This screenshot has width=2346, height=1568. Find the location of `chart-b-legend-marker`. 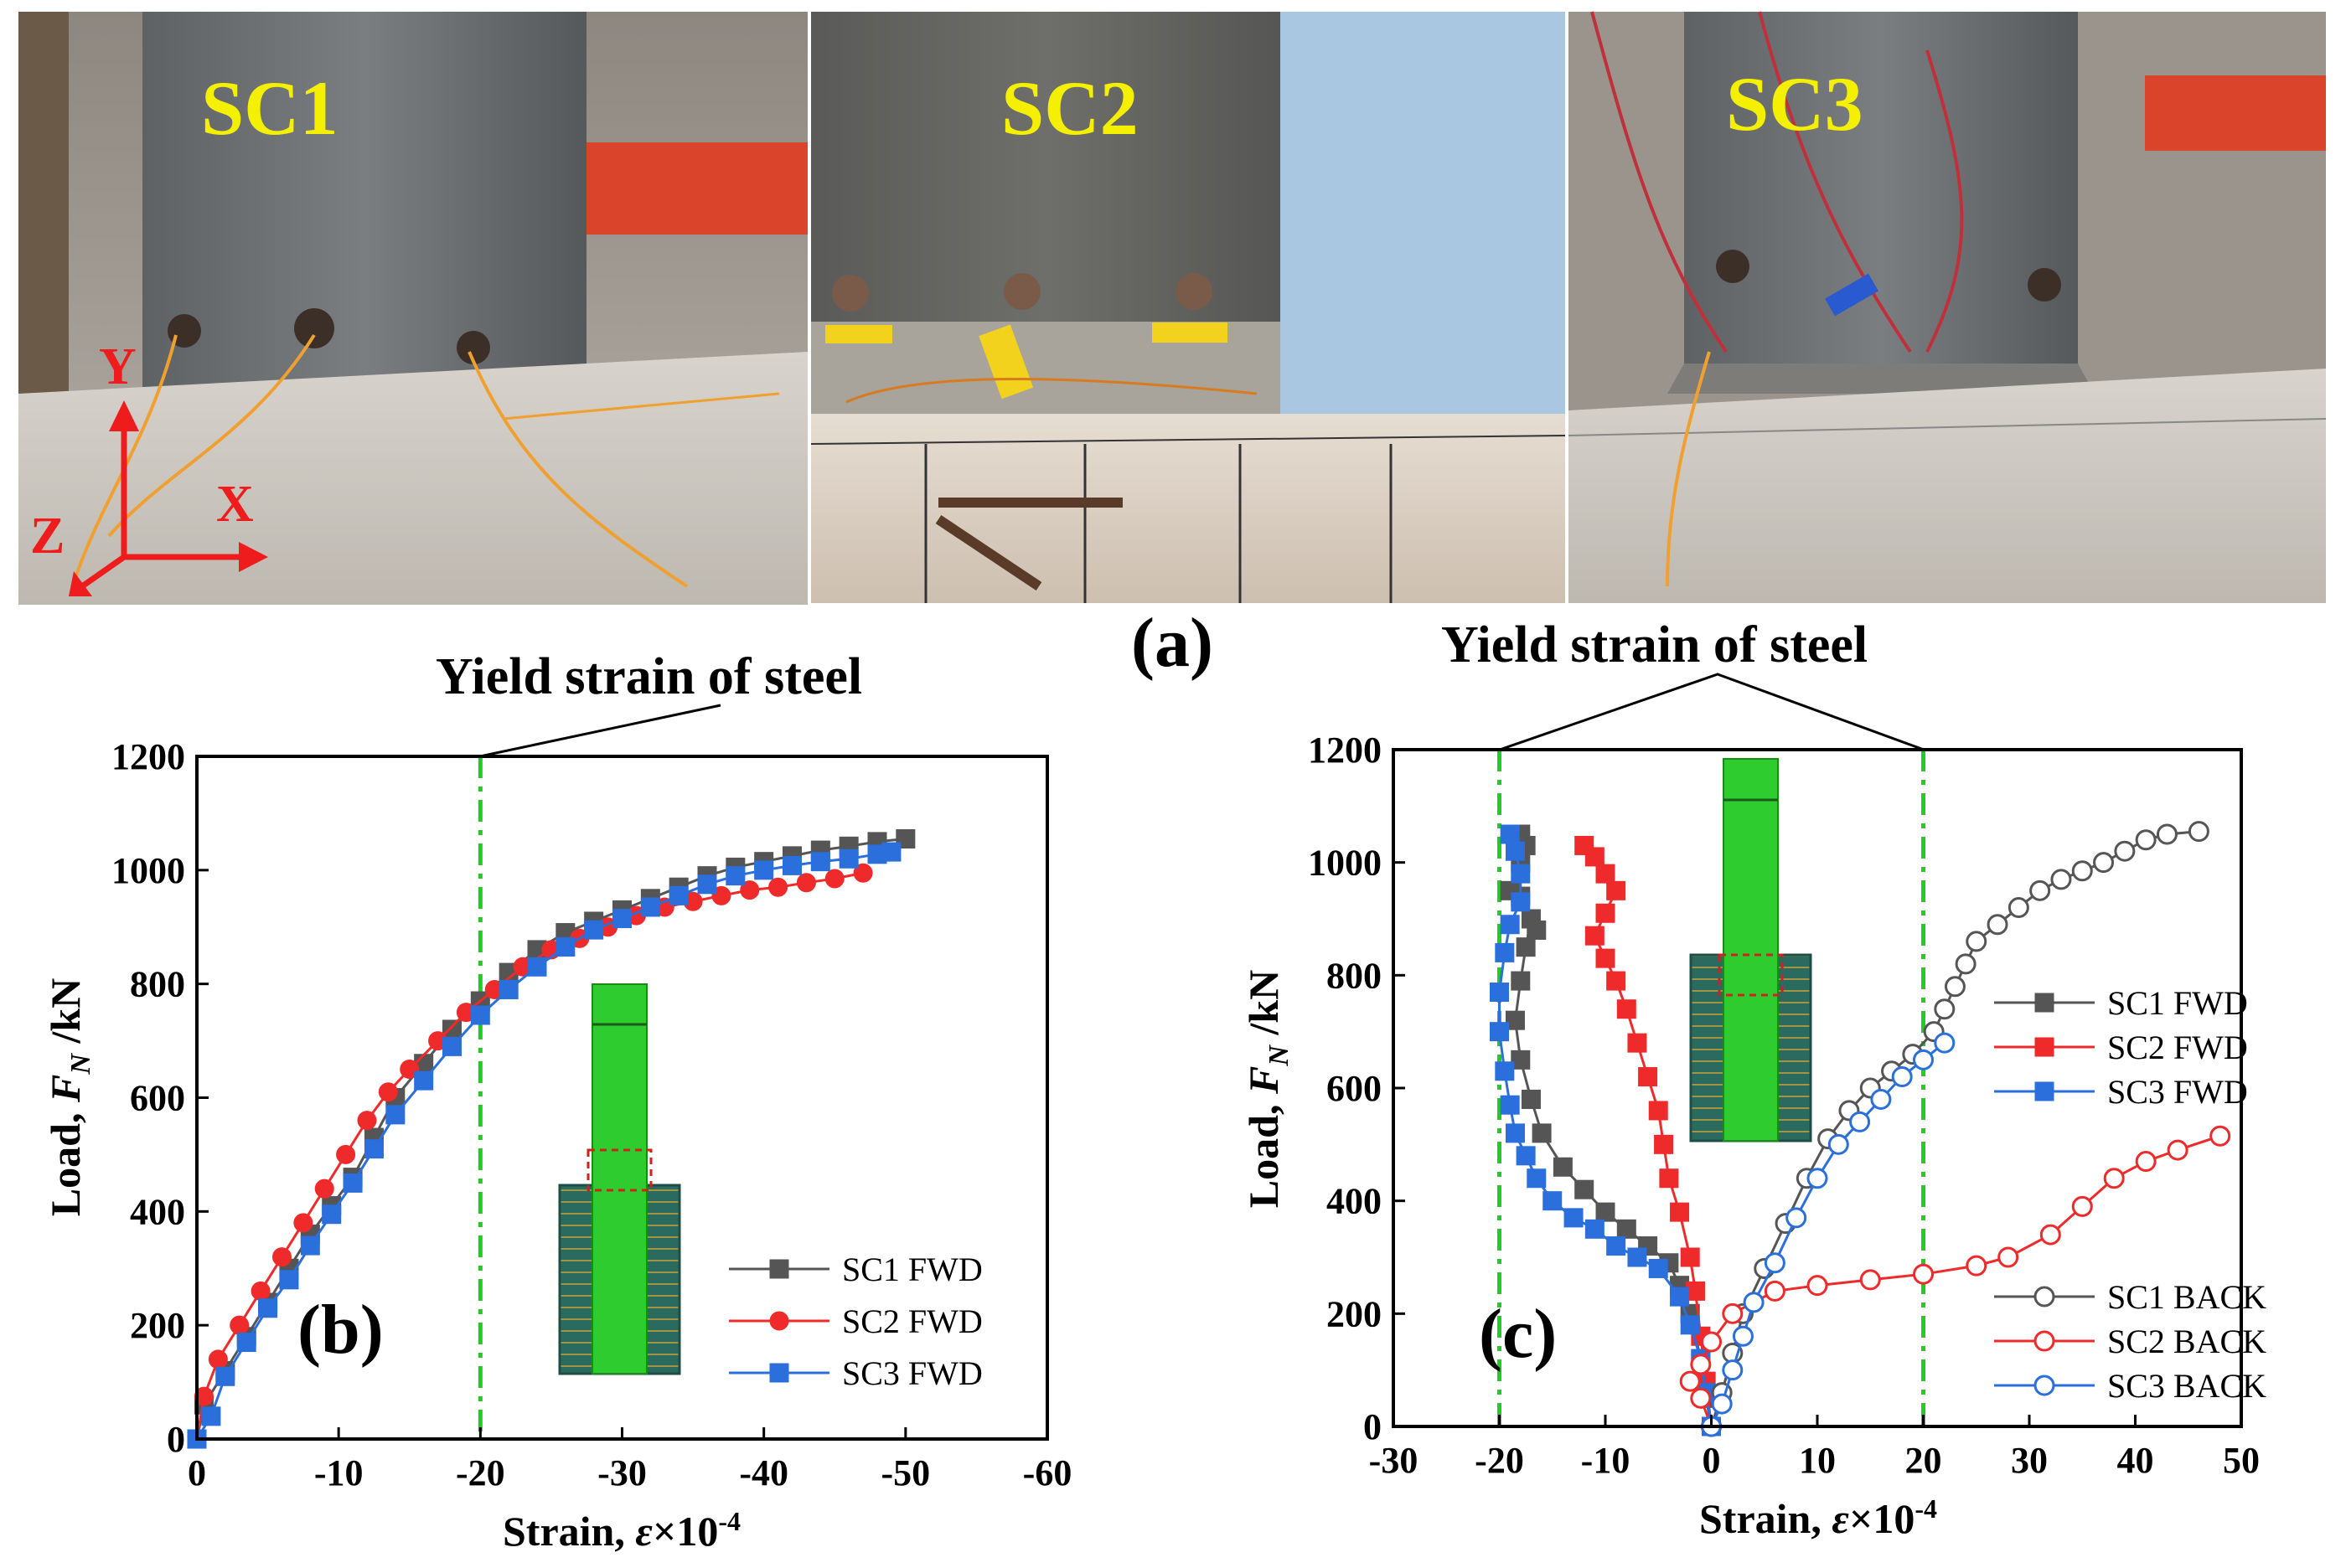

chart-b-legend-marker is located at coordinates (779, 1269).